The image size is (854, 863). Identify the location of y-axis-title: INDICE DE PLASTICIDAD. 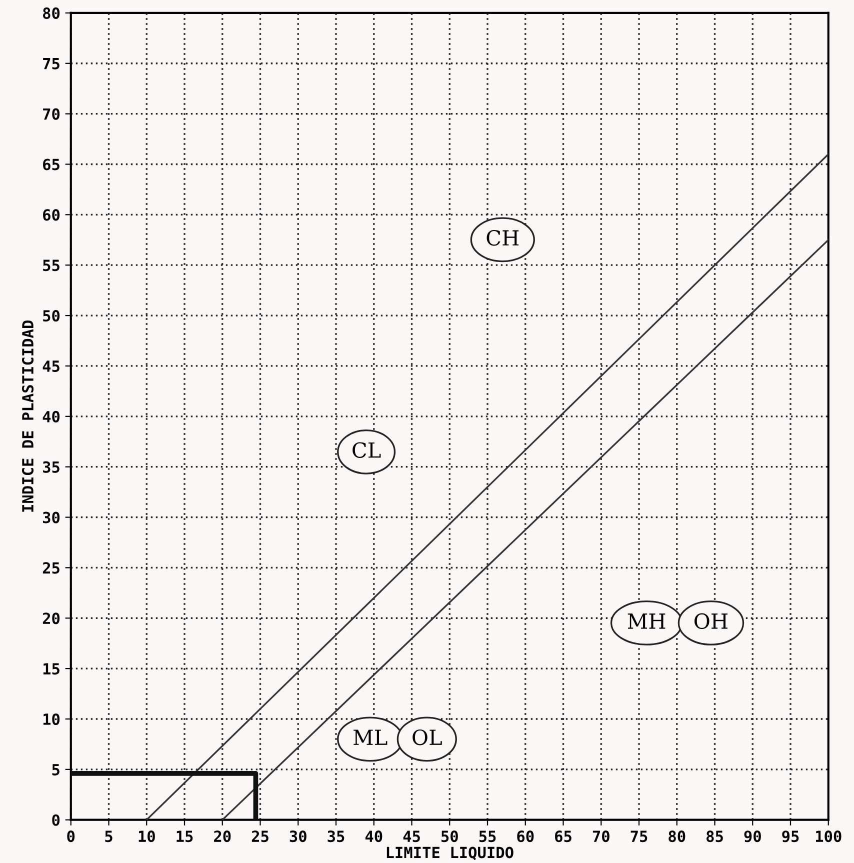
(28, 416).